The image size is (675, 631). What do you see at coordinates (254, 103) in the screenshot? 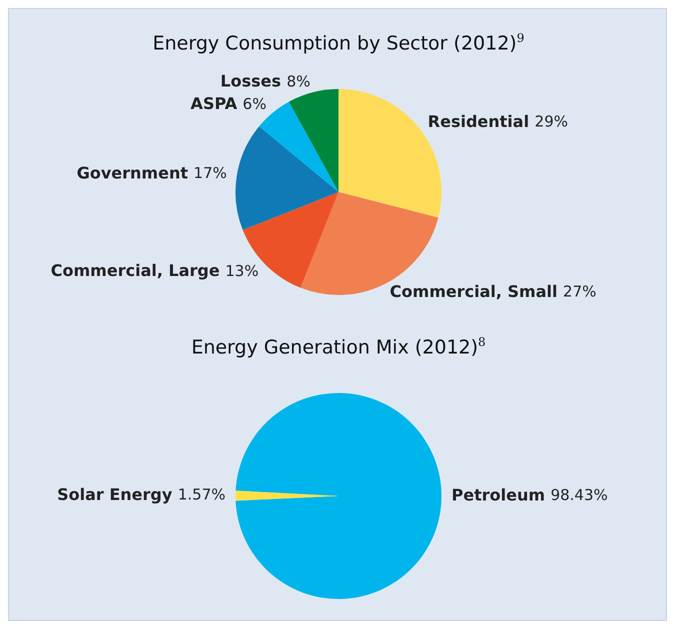
I see `data-label: 6%` at bounding box center [254, 103].